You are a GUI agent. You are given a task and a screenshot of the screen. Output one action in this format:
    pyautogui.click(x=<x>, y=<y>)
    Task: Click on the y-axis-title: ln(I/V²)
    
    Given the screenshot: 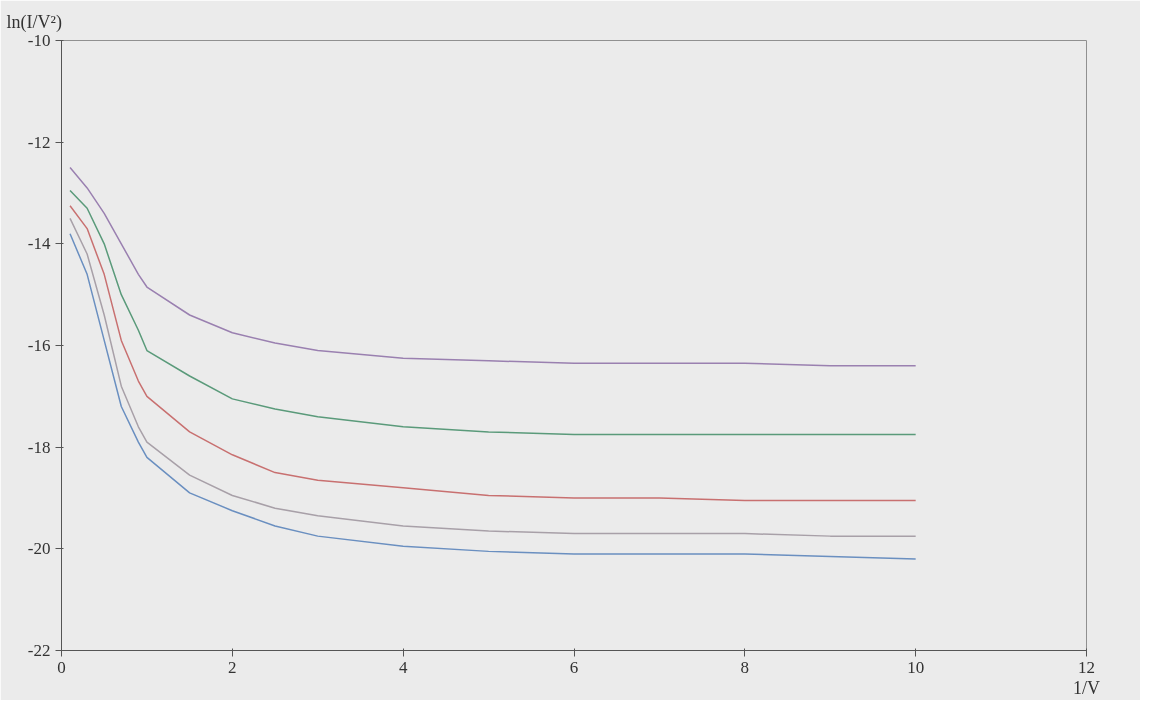 What is the action you would take?
    pyautogui.click(x=34, y=22)
    